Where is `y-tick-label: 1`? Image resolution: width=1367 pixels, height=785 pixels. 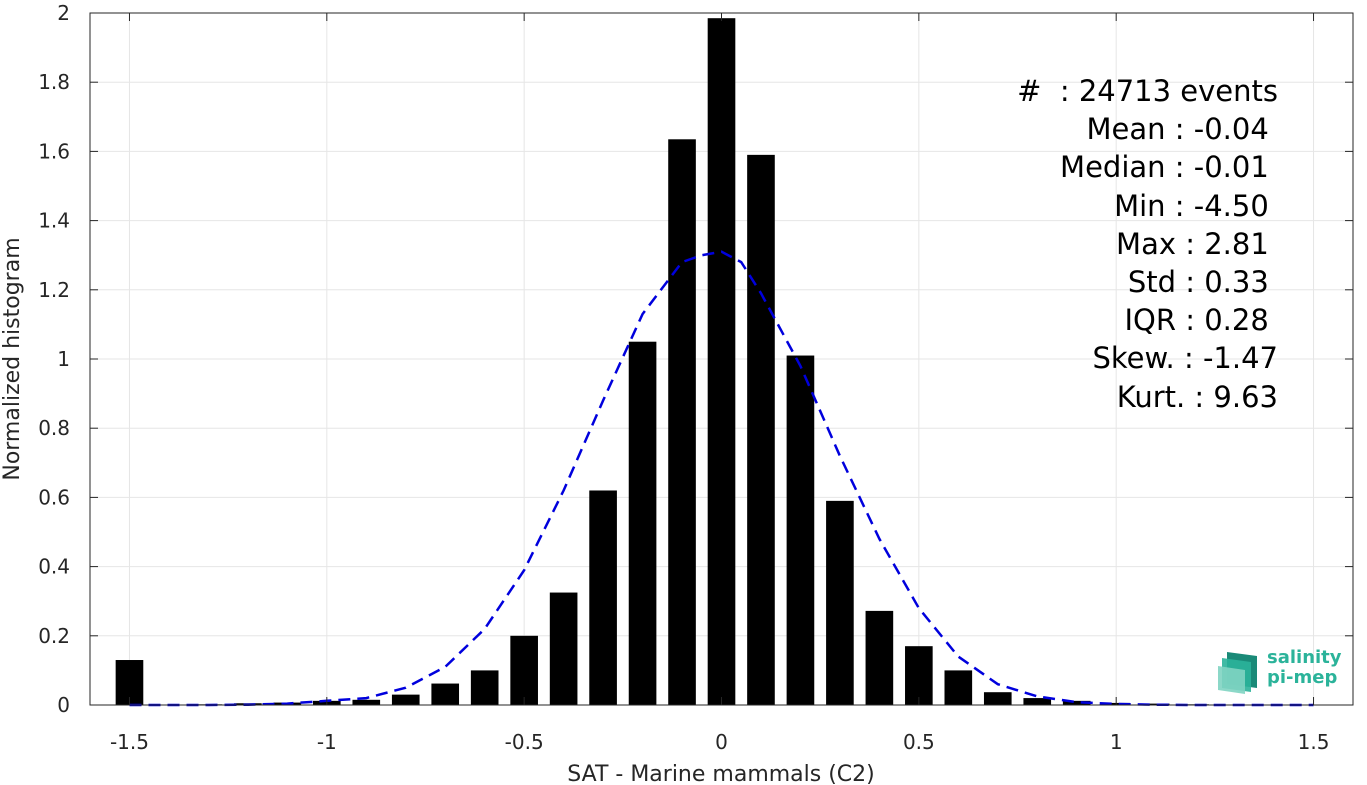 y-tick-label: 1 is located at coordinates (63, 359).